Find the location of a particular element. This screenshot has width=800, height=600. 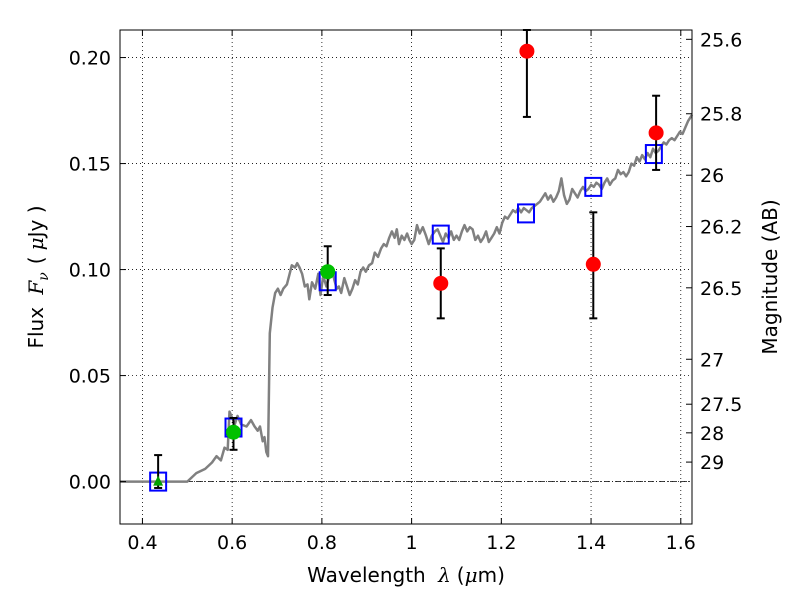

y-tick-label: 0.00 is located at coordinates (90, 483).